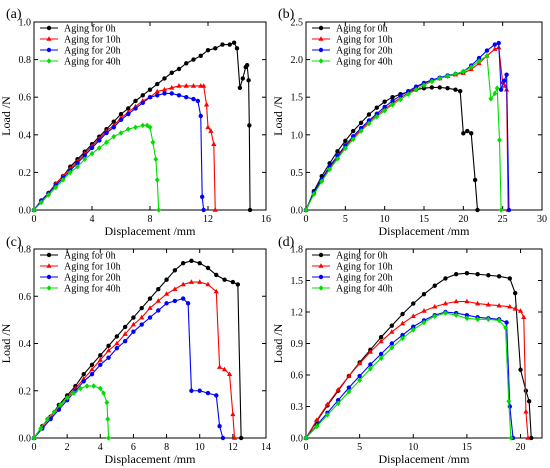 The height and width of the screenshot is (468, 550). I want to click on y-tick-label: 0.3, so click(297, 407).